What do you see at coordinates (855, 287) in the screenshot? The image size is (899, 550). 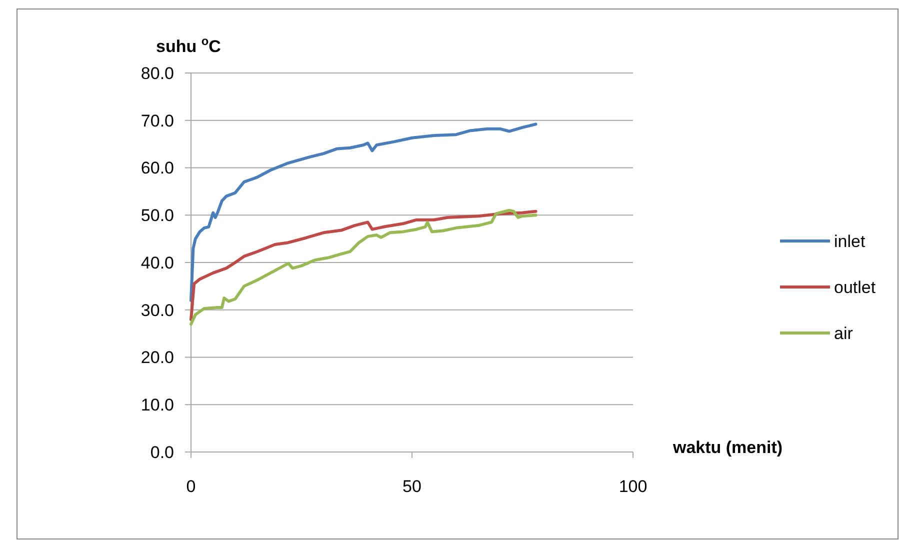 I see `legend-label: outlet` at bounding box center [855, 287].